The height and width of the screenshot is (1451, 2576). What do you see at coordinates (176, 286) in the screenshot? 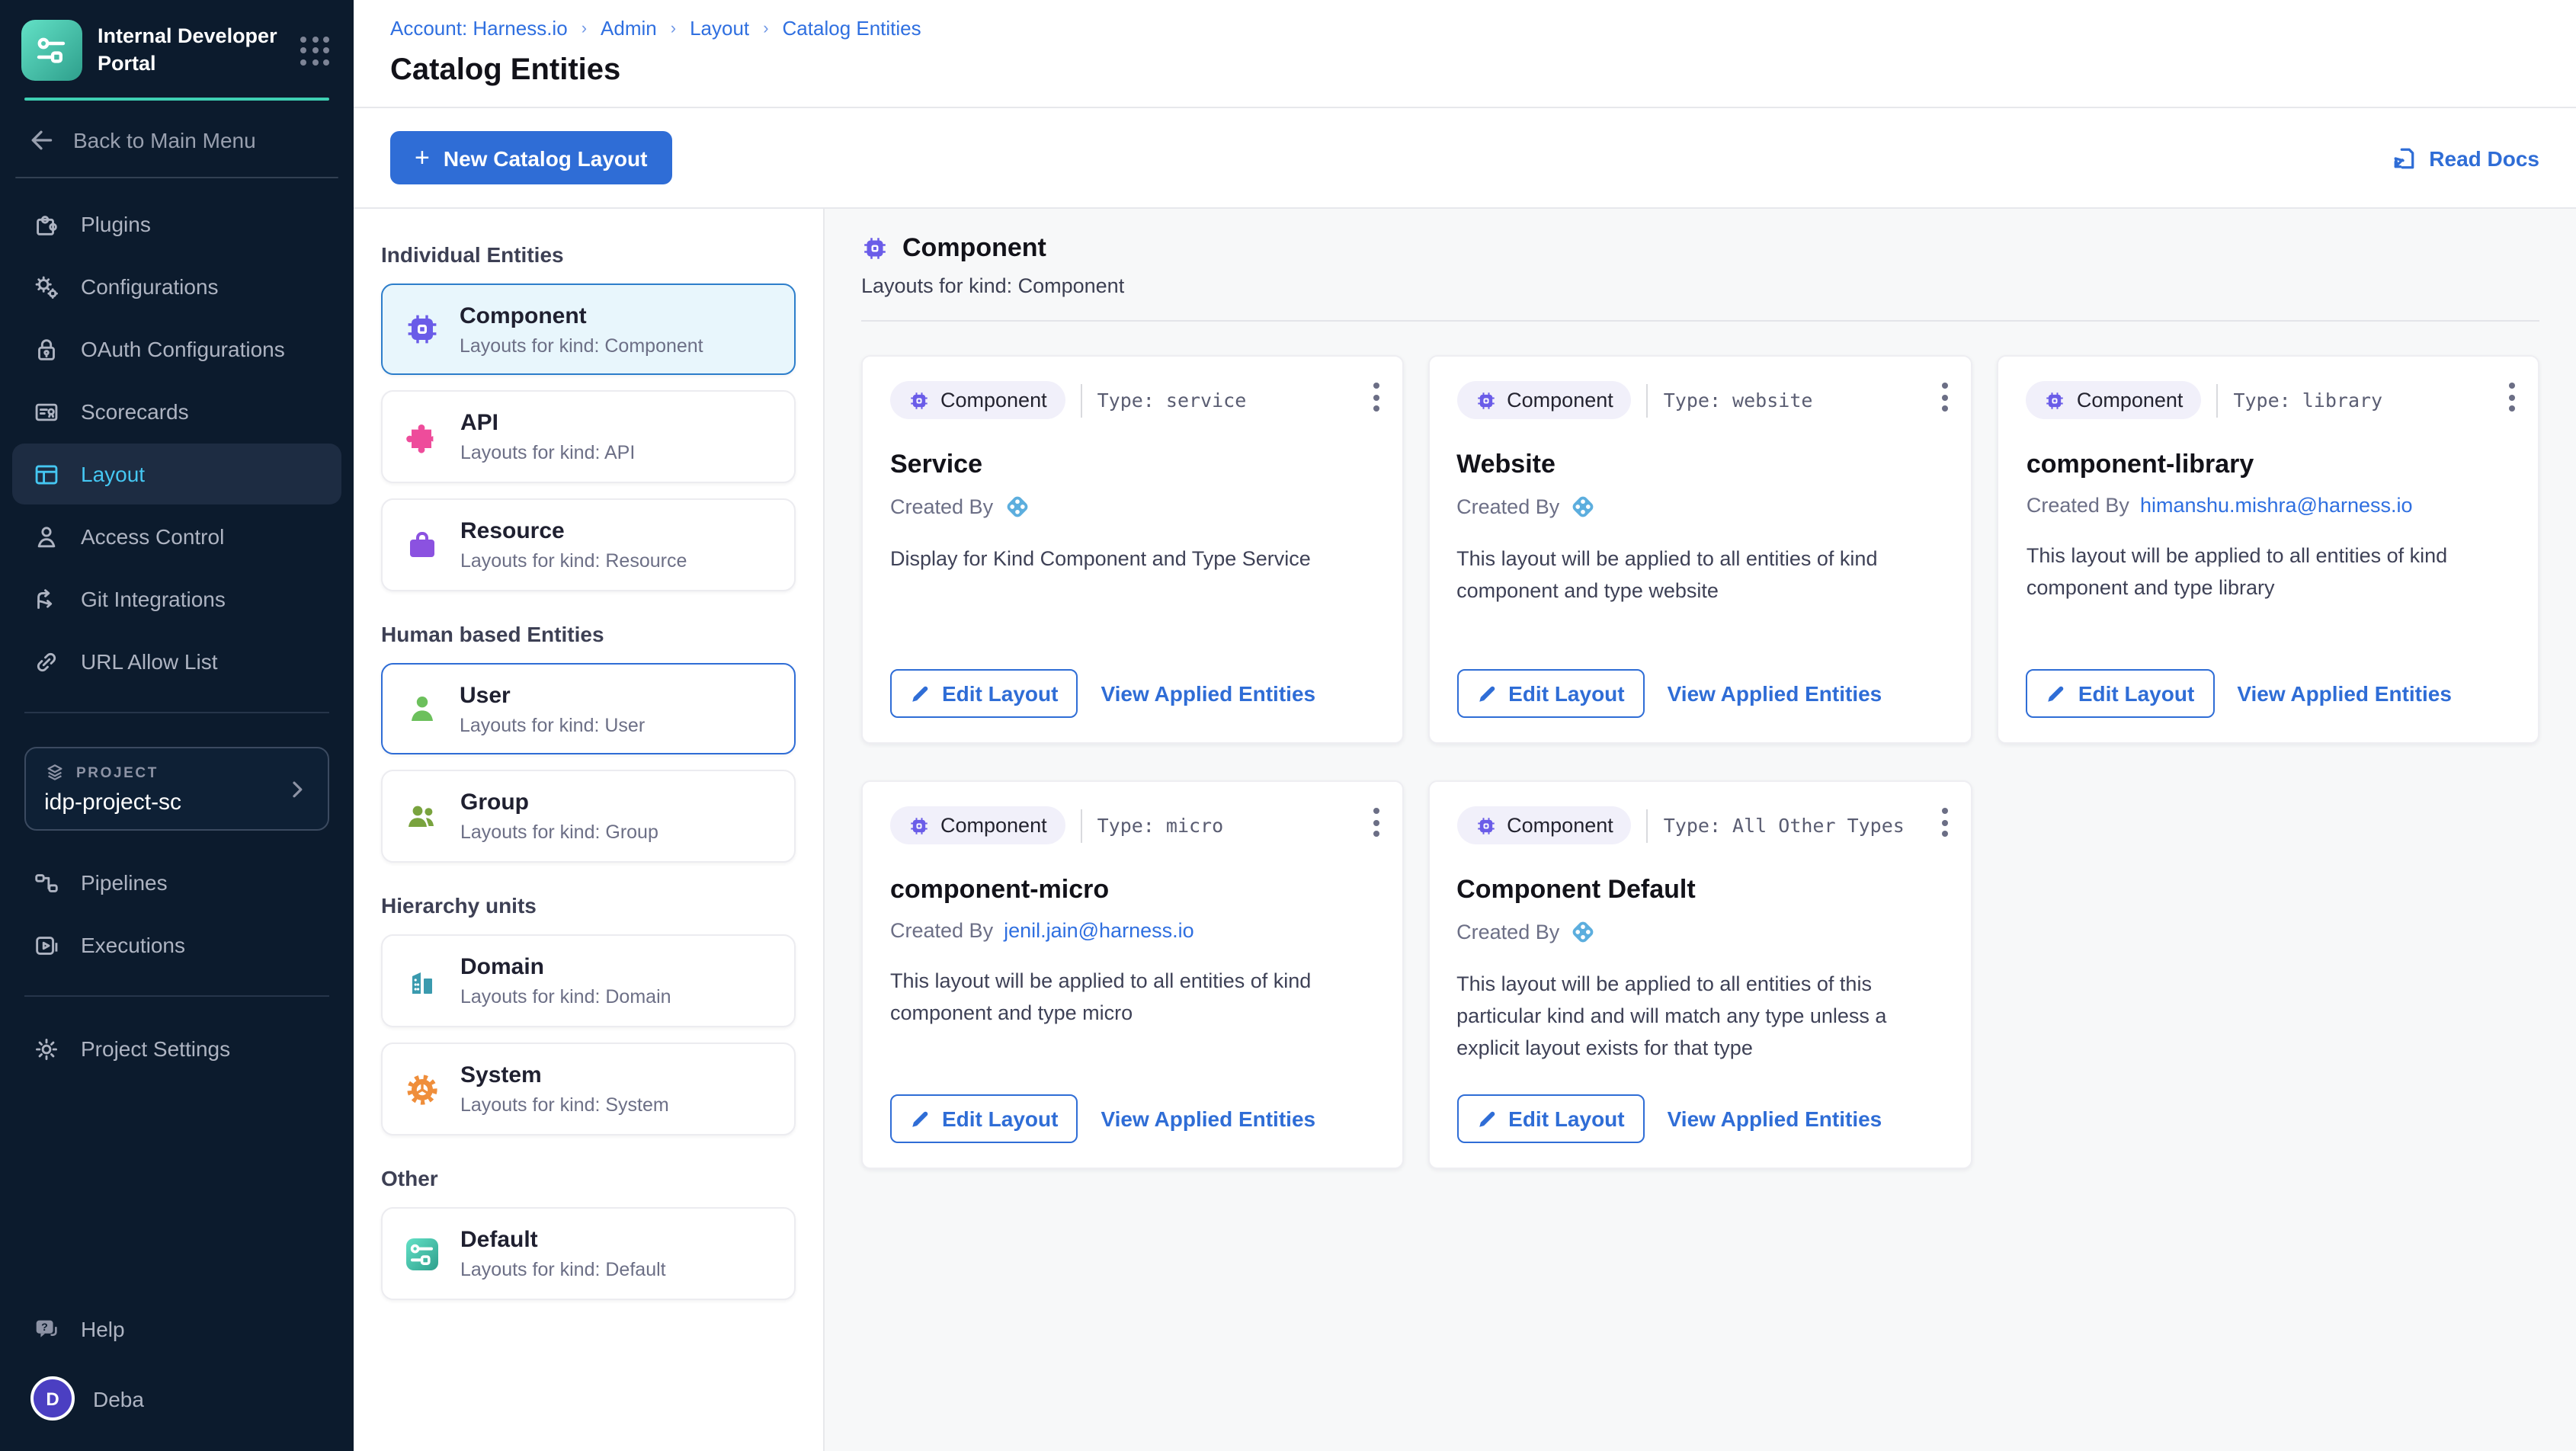
I see `sidebar-item-configurations: Configurations` at bounding box center [176, 286].